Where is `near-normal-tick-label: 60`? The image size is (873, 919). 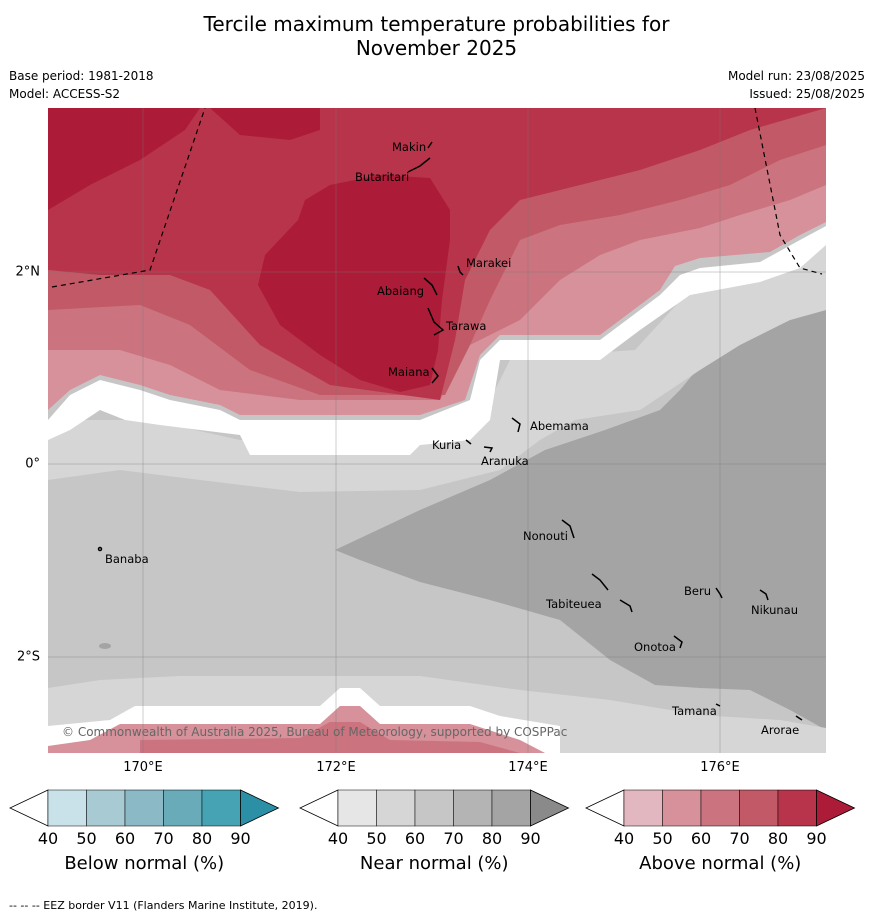 near-normal-tick-label: 60 is located at coordinates (415, 838).